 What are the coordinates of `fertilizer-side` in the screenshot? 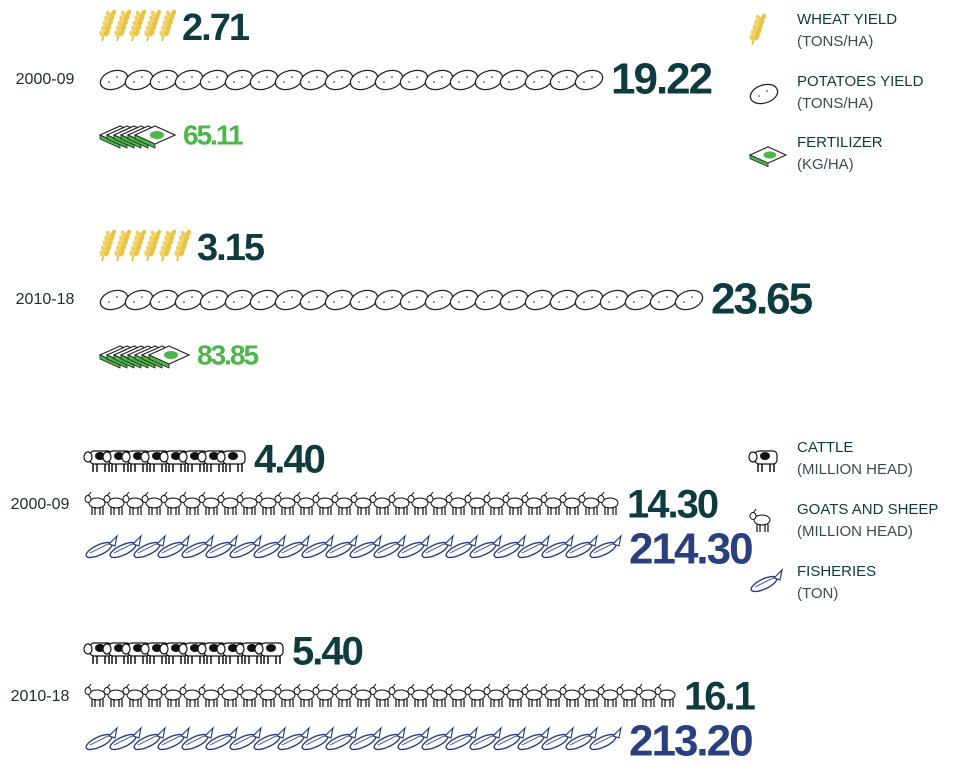 It's located at (145, 141).